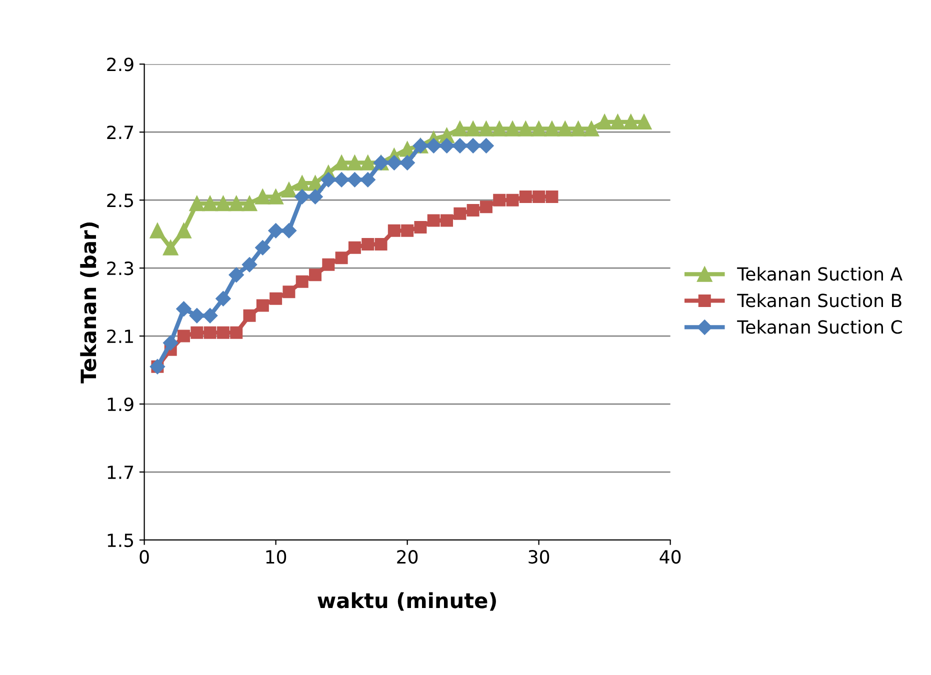  What do you see at coordinates (819, 300) in the screenshot?
I see `legend-label: Tekanan Suction B` at bounding box center [819, 300].